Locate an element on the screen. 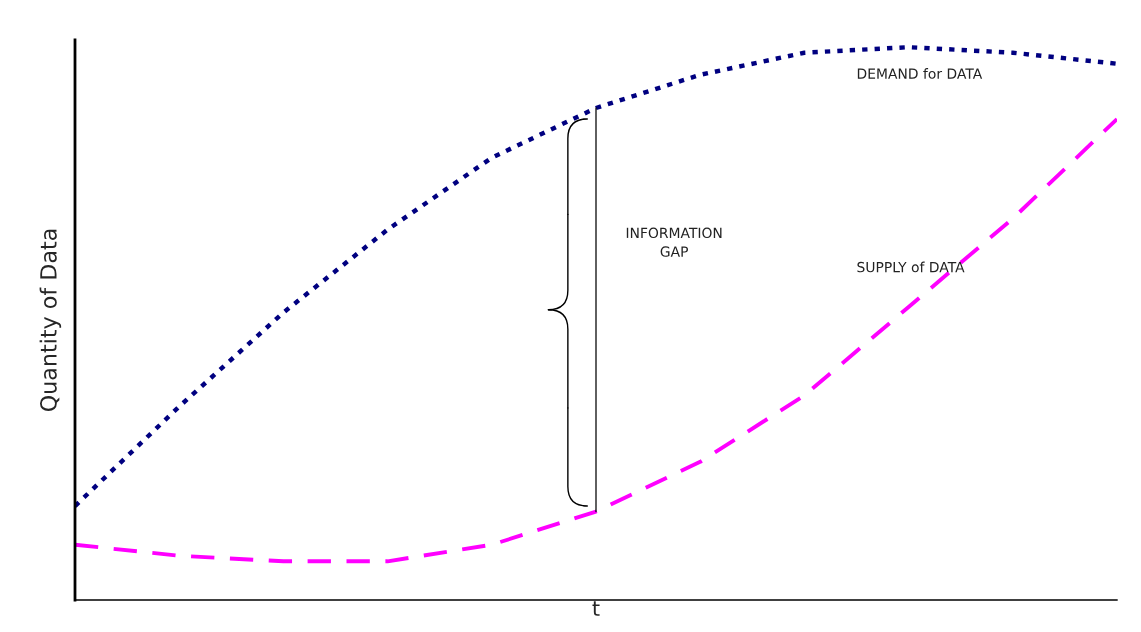 The height and width of the screenshot is (632, 1141). series-label: SUPPLY of DATA is located at coordinates (911, 267).